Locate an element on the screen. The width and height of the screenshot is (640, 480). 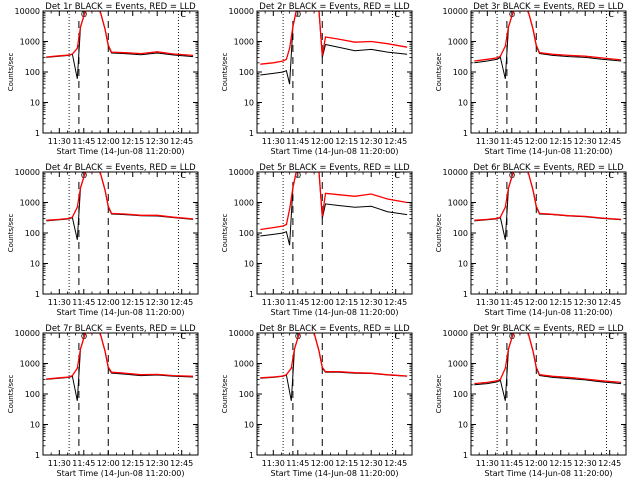
chart-title: Det 5r BLACK = Events, RED = LLD is located at coordinates (334, 168).